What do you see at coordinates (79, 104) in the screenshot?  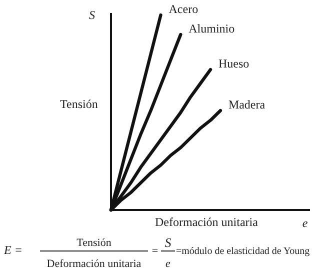 I see `y-axis-title: Tensión` at bounding box center [79, 104].